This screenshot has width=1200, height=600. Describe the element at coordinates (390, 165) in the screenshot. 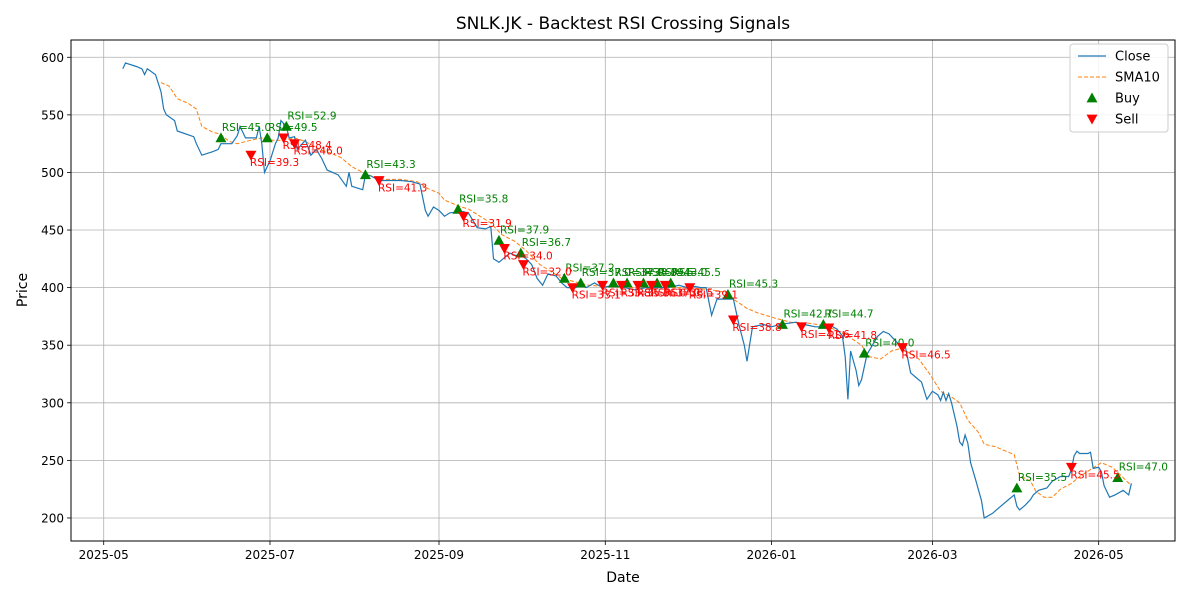

I see `buy-signal-label: RSI=43.3` at that location.